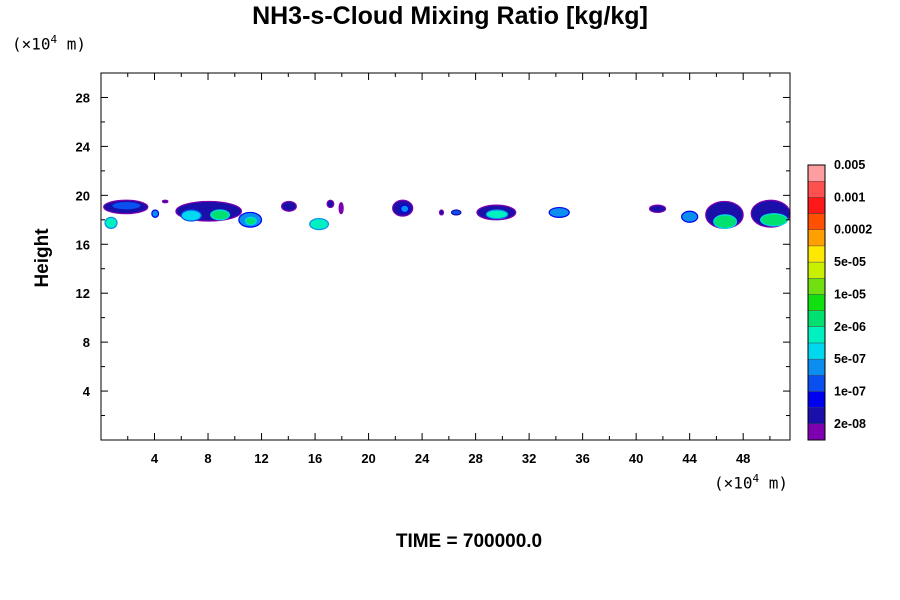 The width and height of the screenshot is (900, 600). What do you see at coordinates (850, 294) in the screenshot?
I see `colorbar-label: 1e-05` at bounding box center [850, 294].